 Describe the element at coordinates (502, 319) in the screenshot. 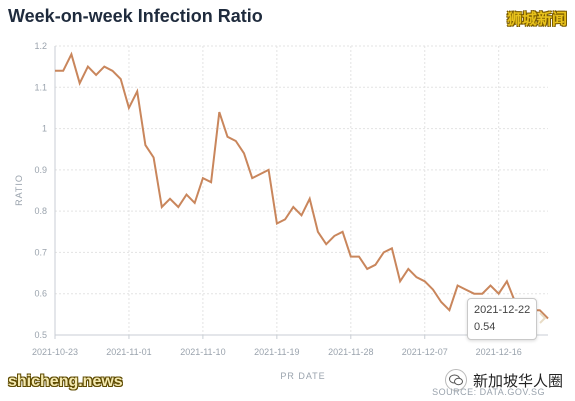

I see `hover-tooltip: 2021-12-22 0.54` at that location.